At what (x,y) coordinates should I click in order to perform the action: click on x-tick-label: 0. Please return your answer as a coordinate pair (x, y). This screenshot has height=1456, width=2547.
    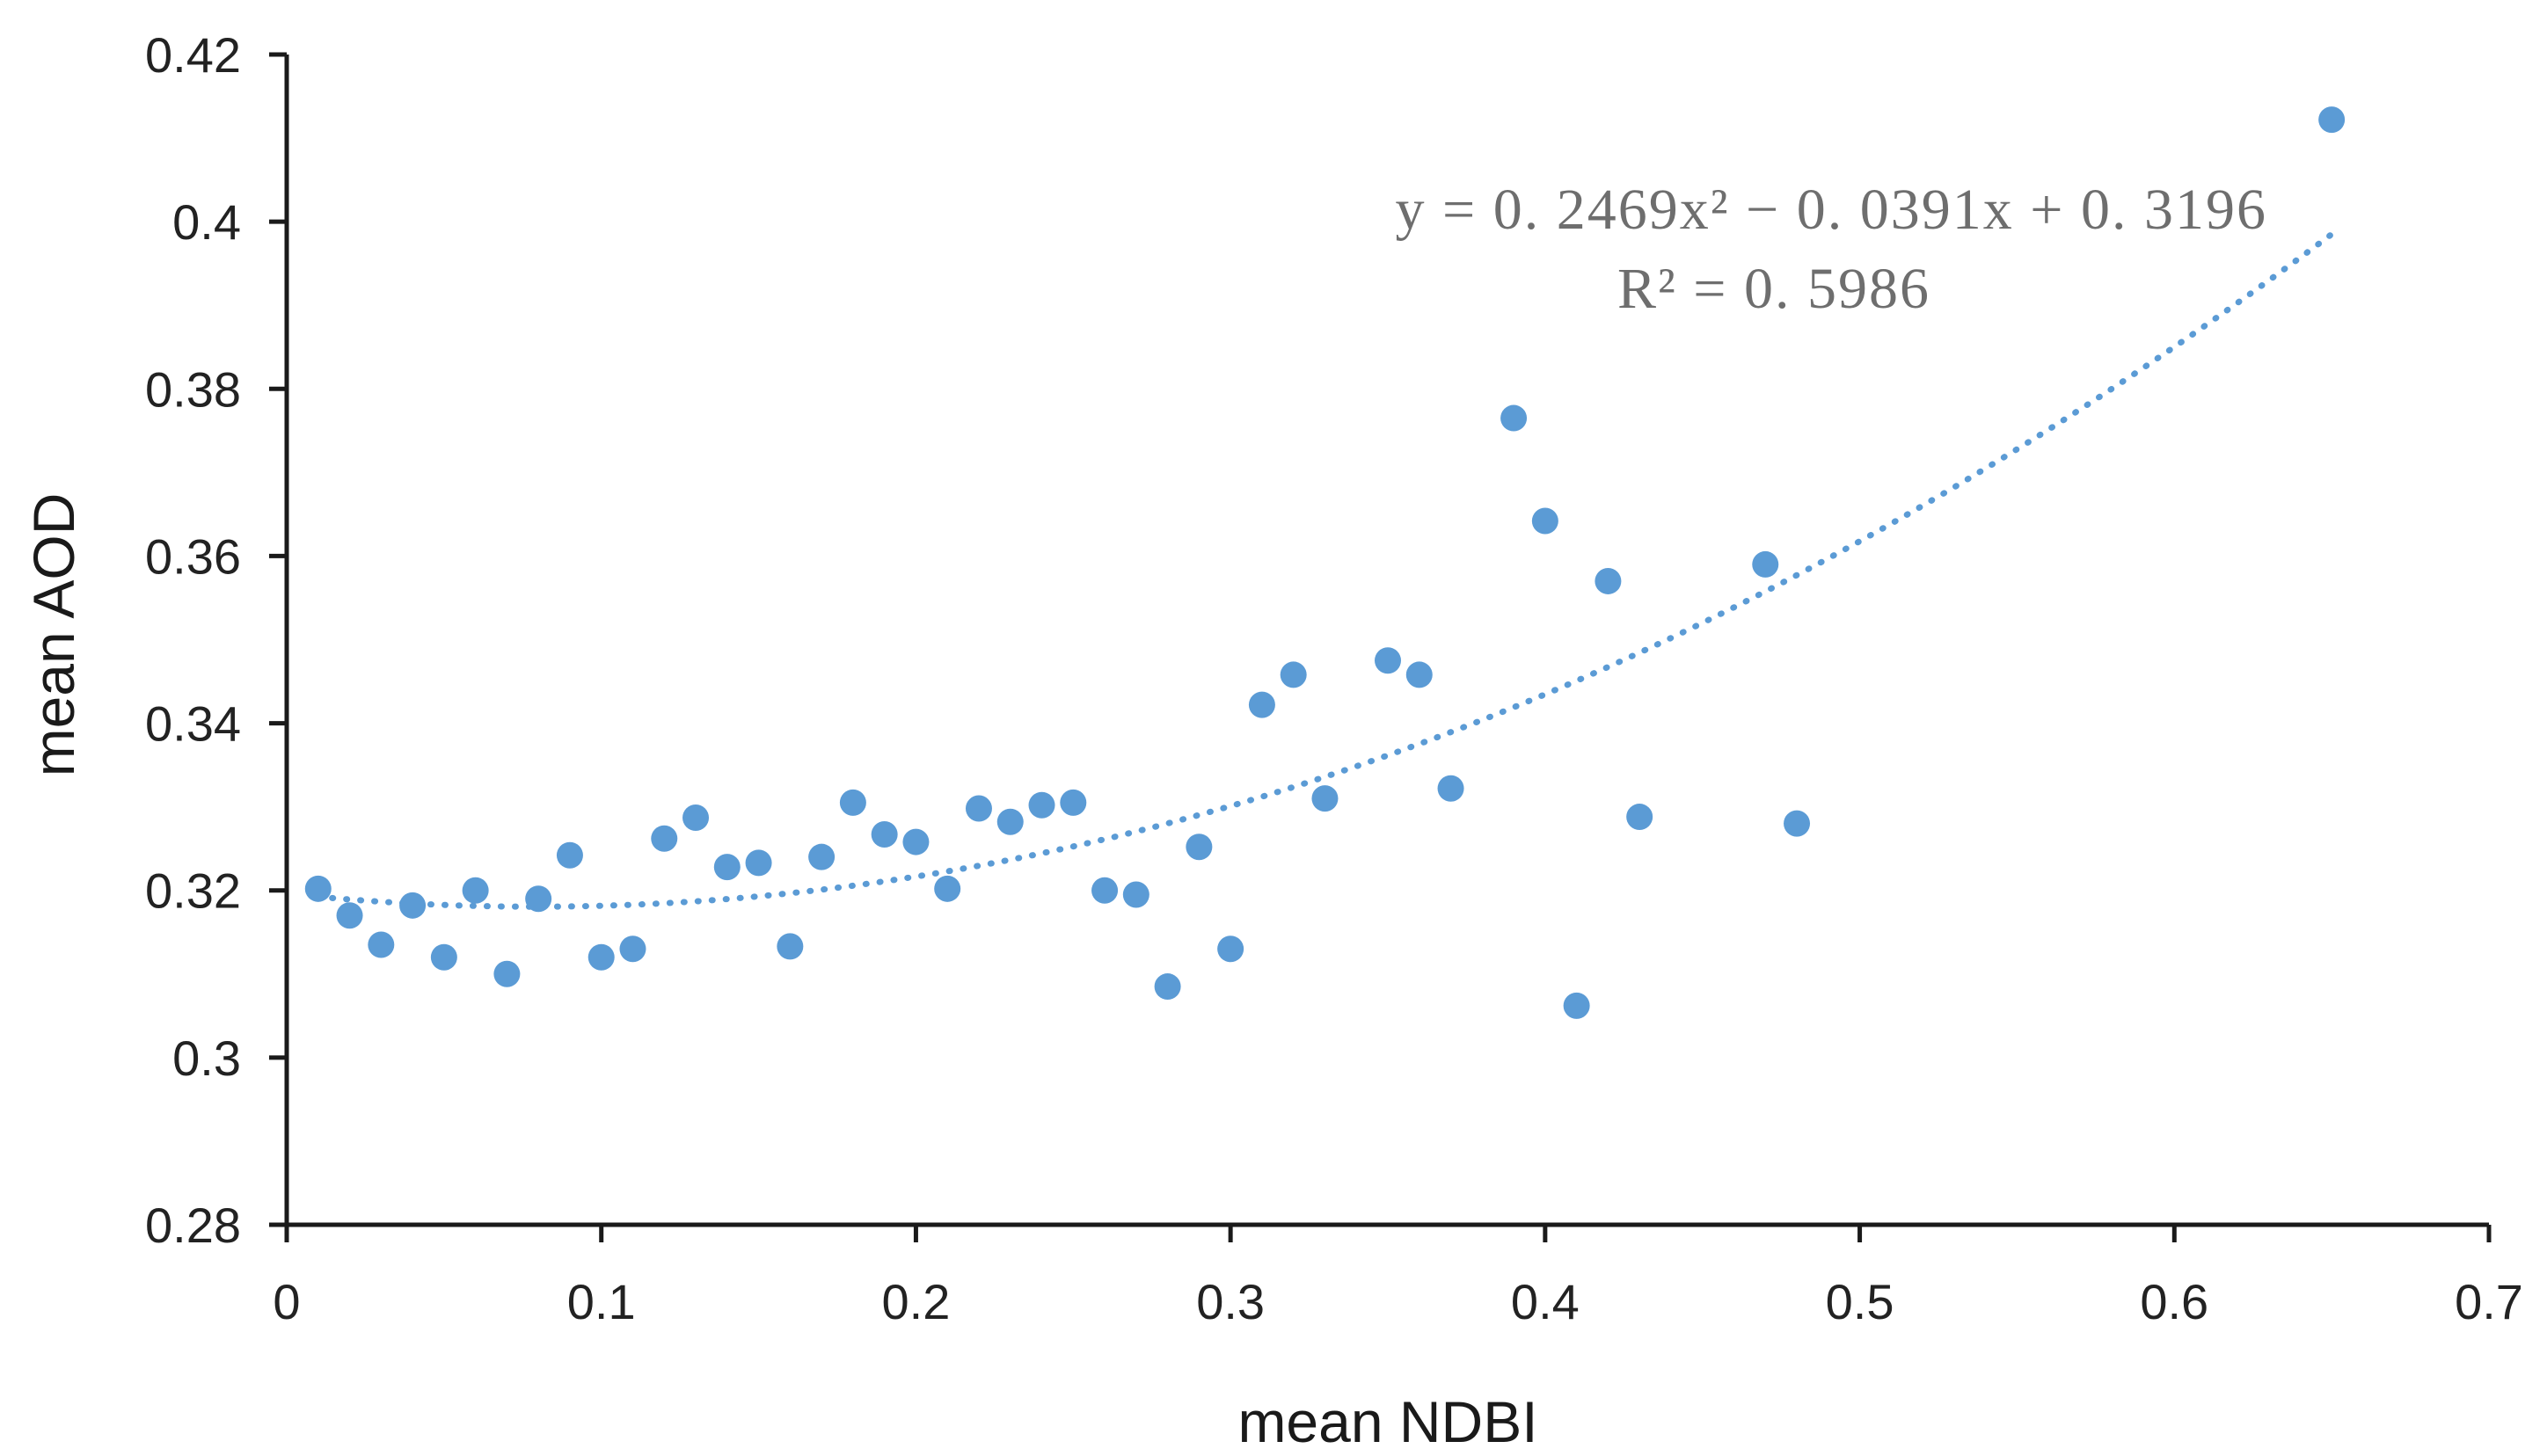
    Looking at the image, I should click on (286, 1301).